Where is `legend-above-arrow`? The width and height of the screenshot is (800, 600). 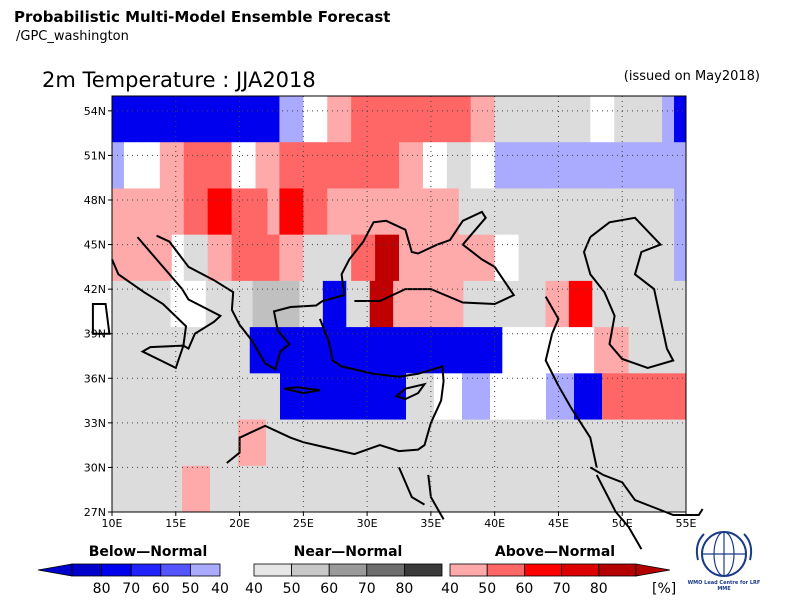 legend-above-arrow is located at coordinates (653, 570).